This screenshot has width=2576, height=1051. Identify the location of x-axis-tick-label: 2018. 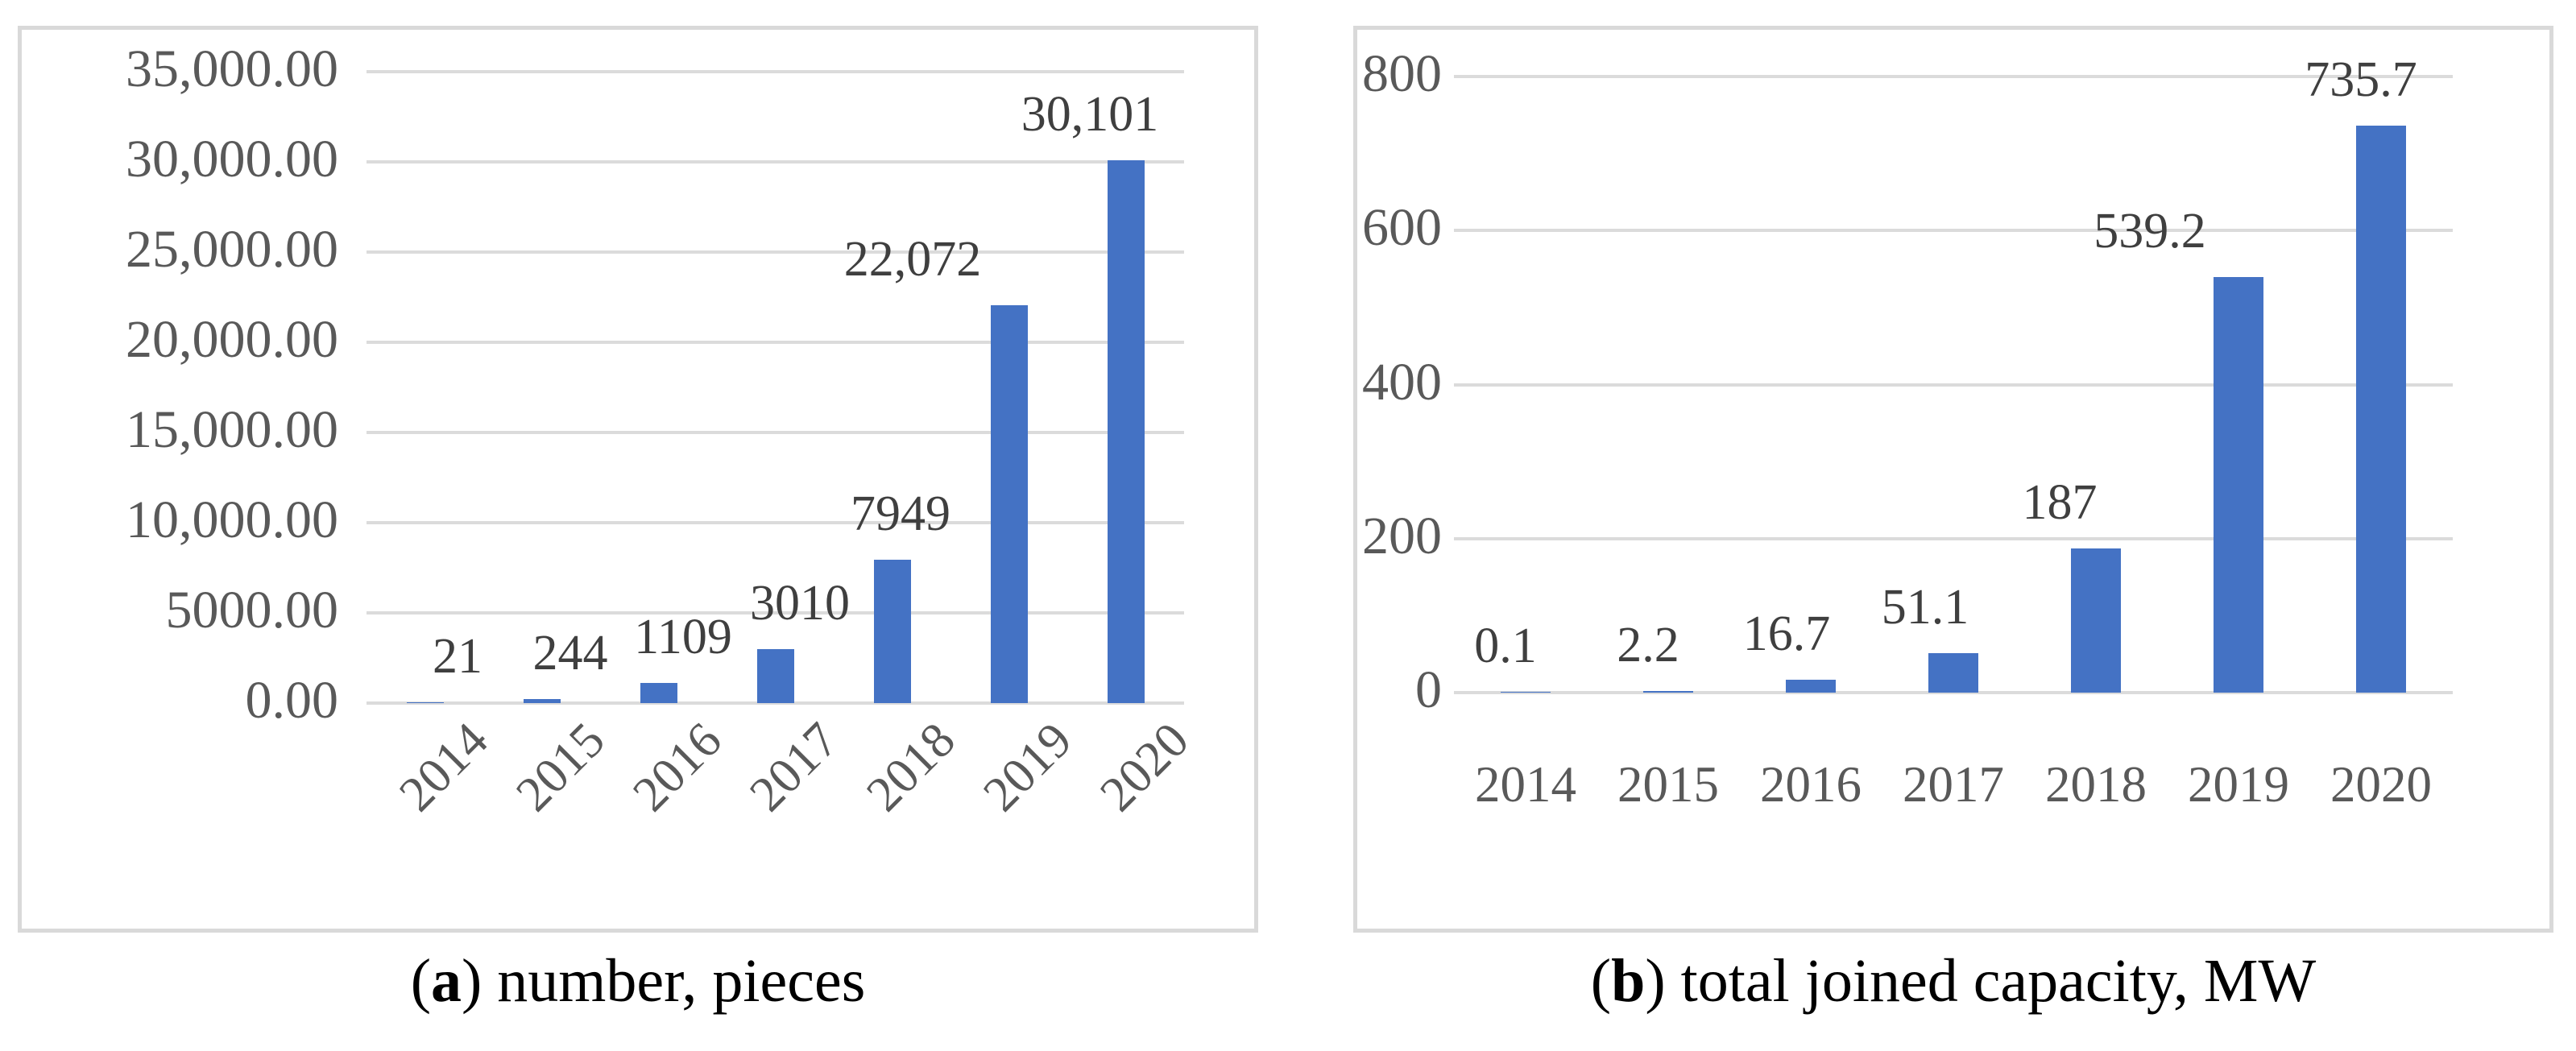
(2096, 784).